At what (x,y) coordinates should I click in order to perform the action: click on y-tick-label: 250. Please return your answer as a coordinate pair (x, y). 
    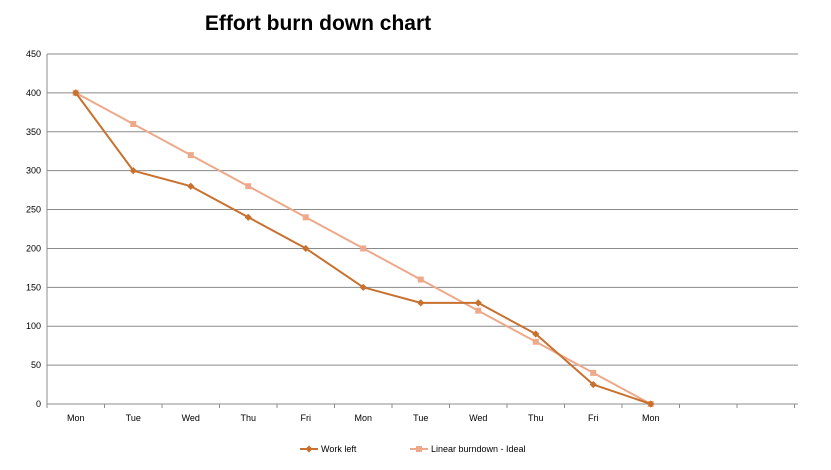
    Looking at the image, I should click on (33, 210).